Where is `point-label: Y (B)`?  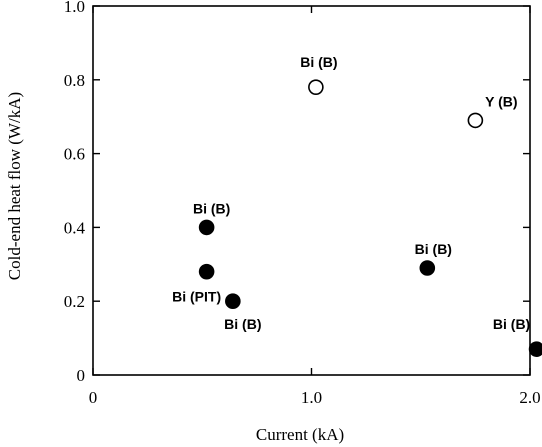
point-label: Y (B) is located at coordinates (501, 101).